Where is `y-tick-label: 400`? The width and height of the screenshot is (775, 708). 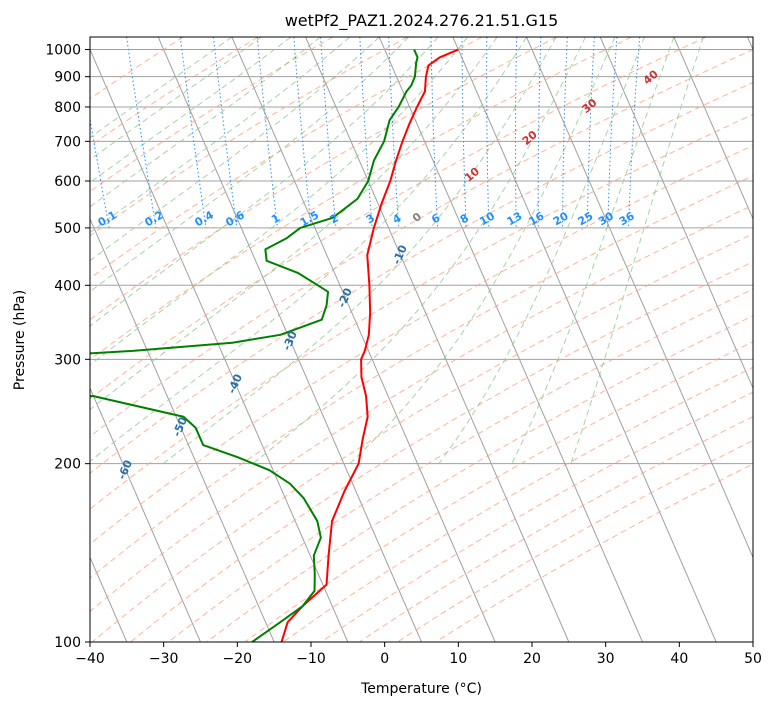 y-tick-label: 400 is located at coordinates (67, 286).